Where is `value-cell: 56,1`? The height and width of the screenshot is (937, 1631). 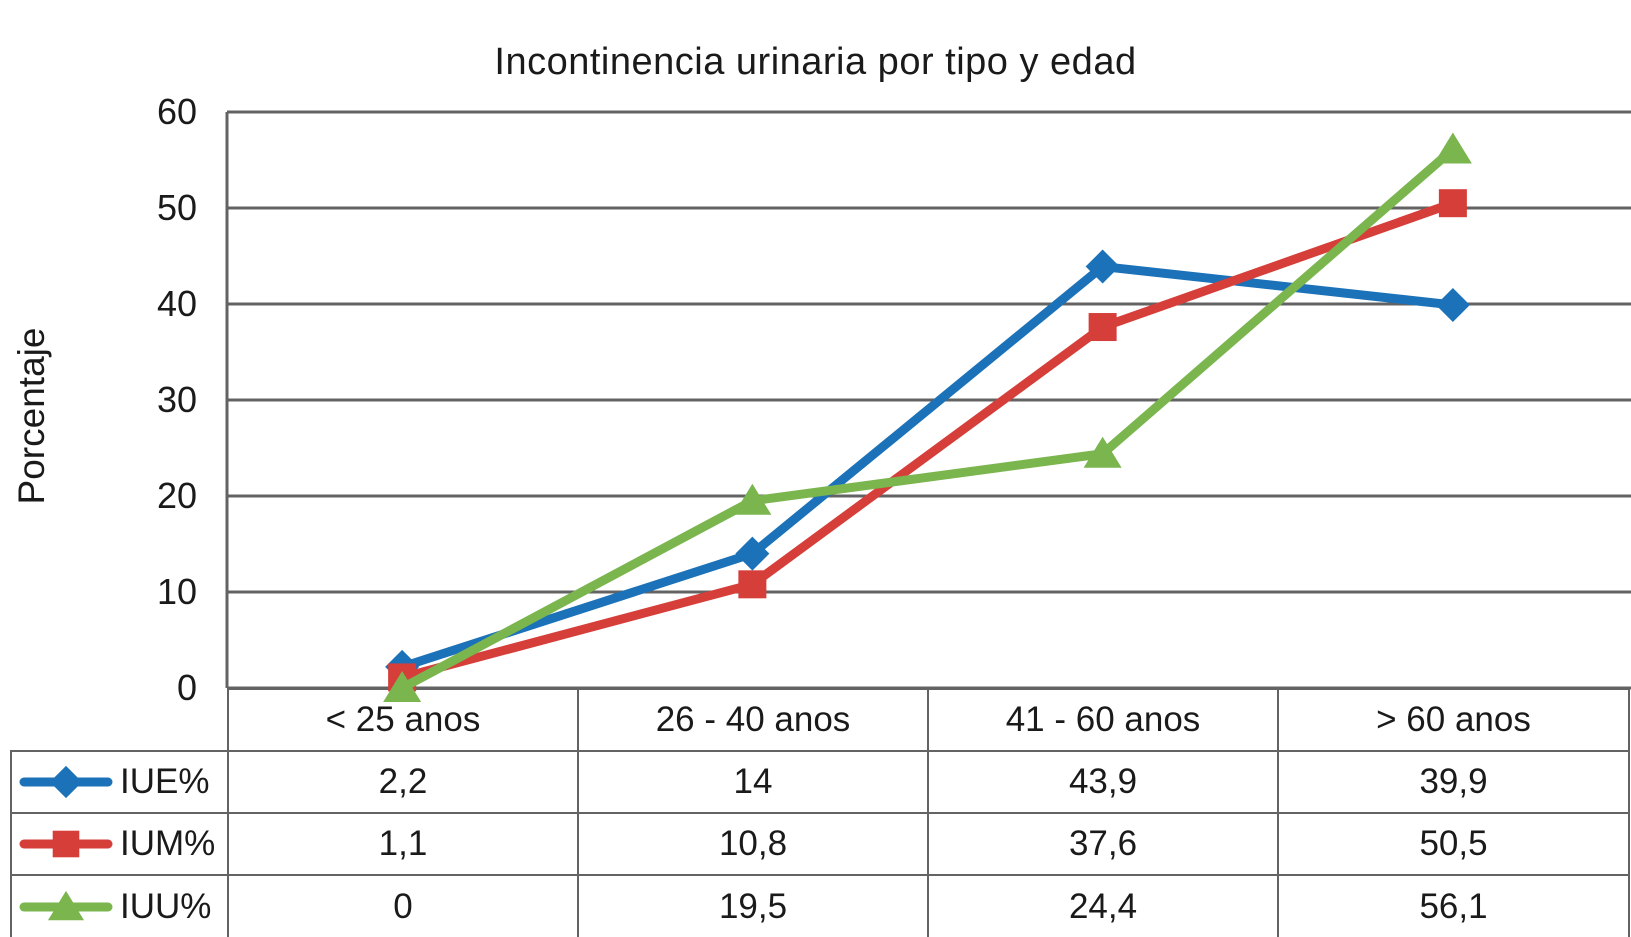 value-cell: 56,1 is located at coordinates (1453, 905).